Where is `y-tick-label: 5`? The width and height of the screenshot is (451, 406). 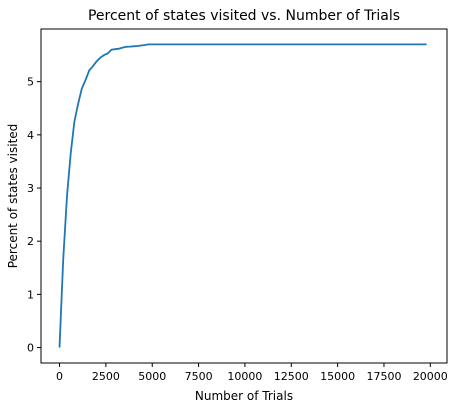 y-tick-label: 5 is located at coordinates (30, 82).